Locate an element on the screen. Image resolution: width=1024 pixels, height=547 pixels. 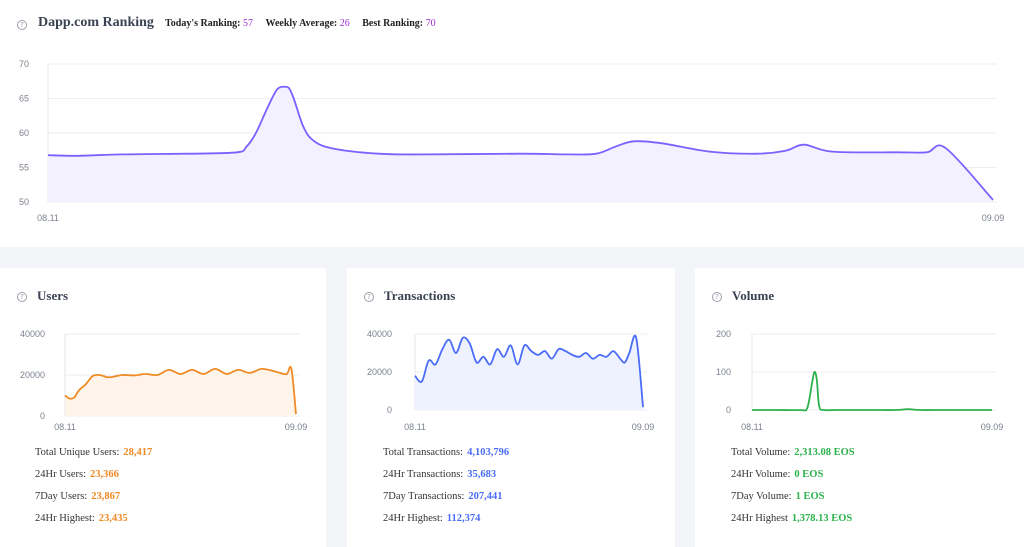
tx-stat-row: 24Hr Transactions: 35,683 is located at coordinates (446, 479).